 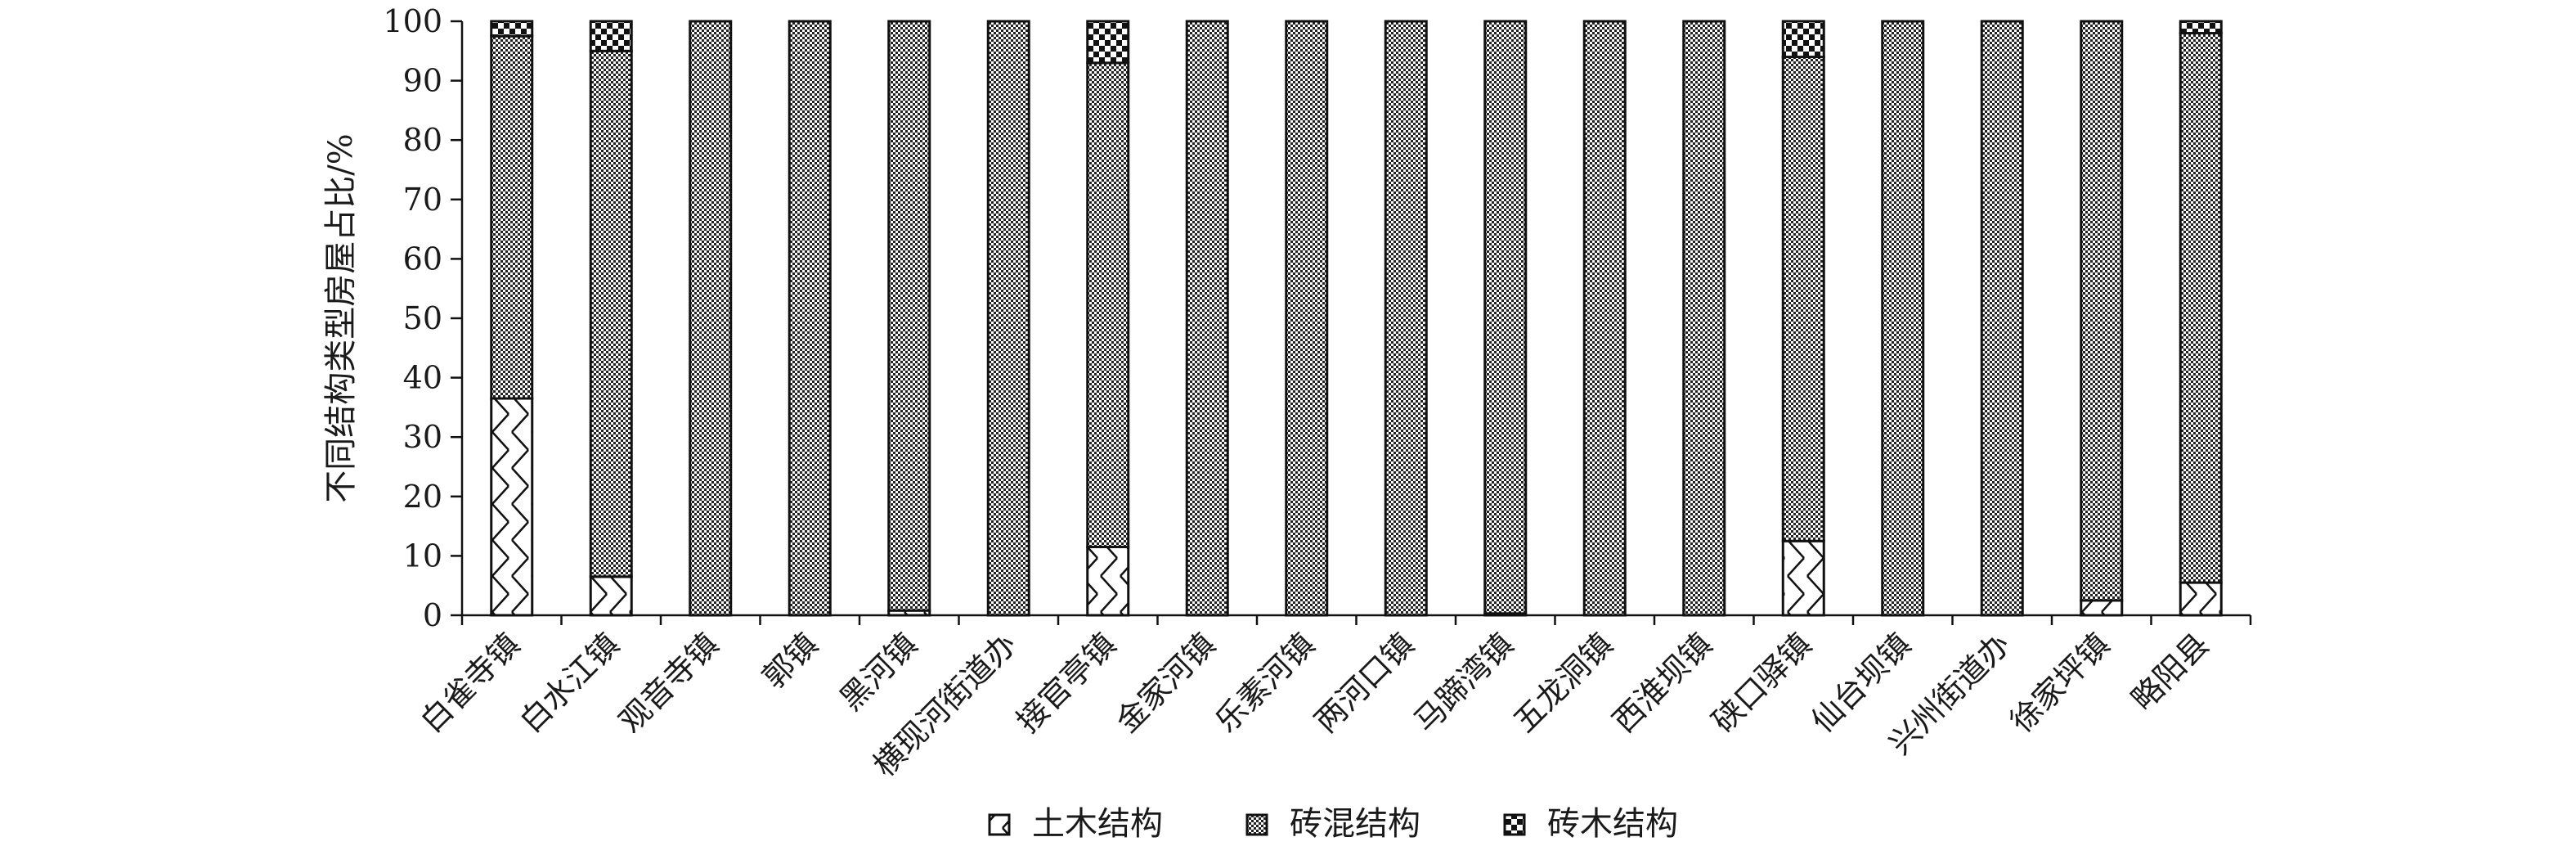 What do you see at coordinates (1612, 824) in the screenshot?
I see `legend-label: 砖木结构` at bounding box center [1612, 824].